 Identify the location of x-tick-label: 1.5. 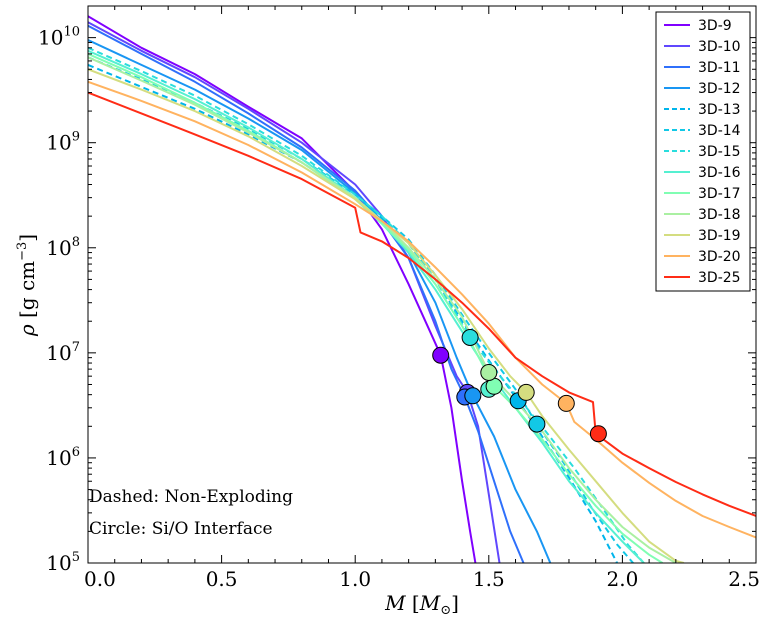
(489, 579).